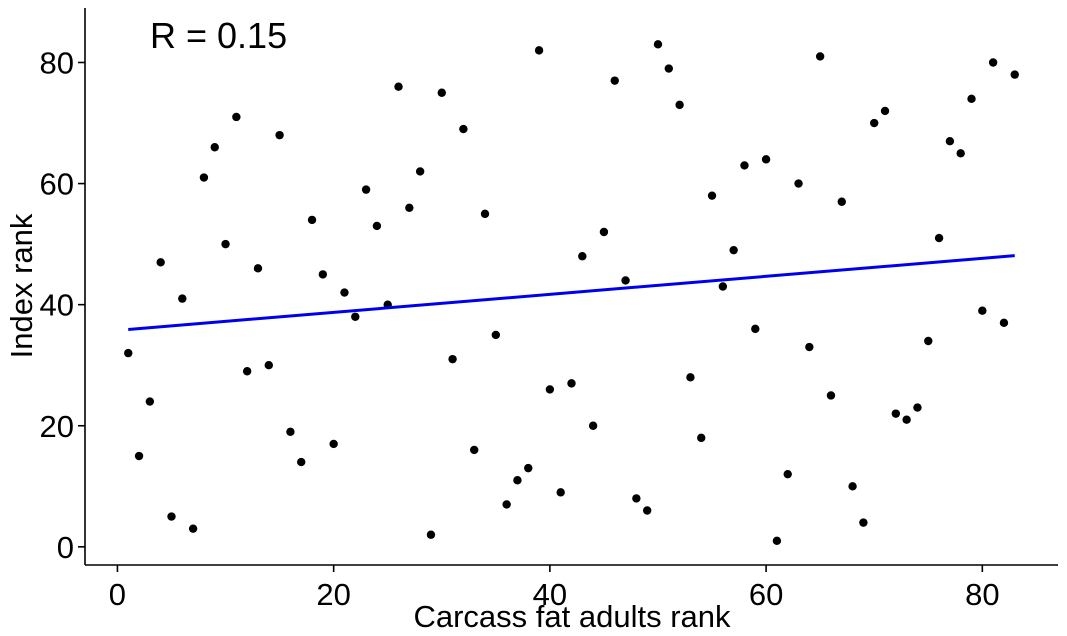 This screenshot has height=636, width=1067. I want to click on x-tick-label: 20, so click(333, 594).